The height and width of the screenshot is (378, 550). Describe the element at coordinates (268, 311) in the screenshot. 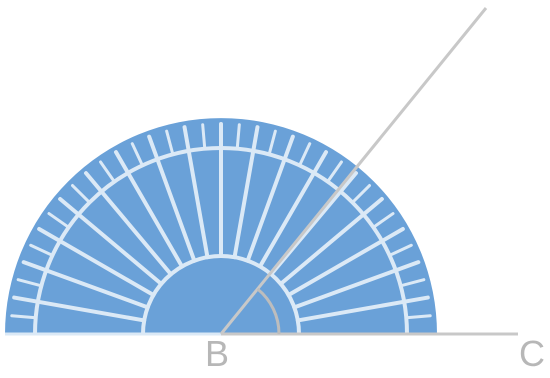

I see `angle-arc` at that location.